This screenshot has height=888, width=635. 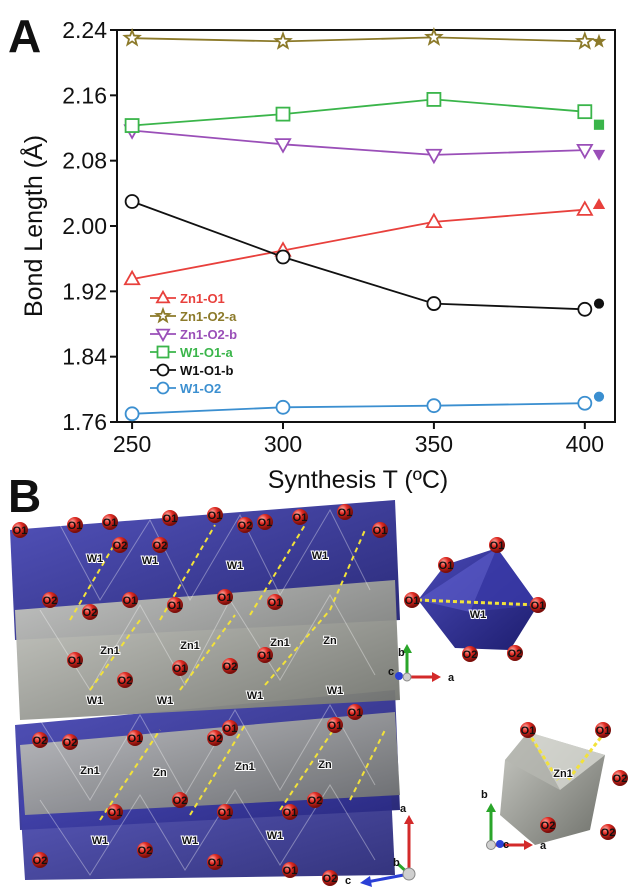 What do you see at coordinates (364, 112) in the screenshot?
I see `series-w1-o1-a` at bounding box center [364, 112].